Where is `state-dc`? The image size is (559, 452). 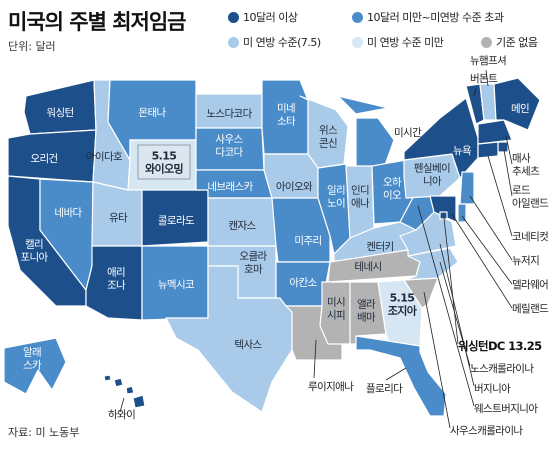
state-dc is located at coordinates (443, 215).